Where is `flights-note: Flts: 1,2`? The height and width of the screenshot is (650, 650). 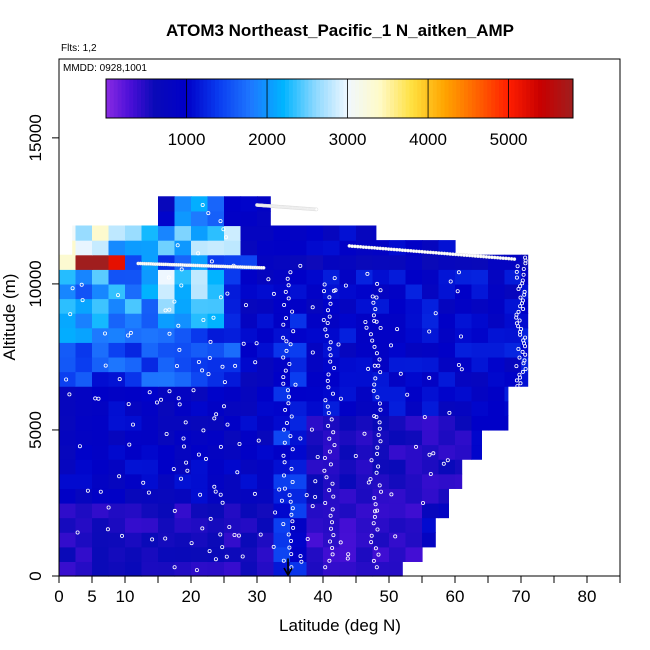
flights-note: Flts: 1,2 is located at coordinates (79, 48).